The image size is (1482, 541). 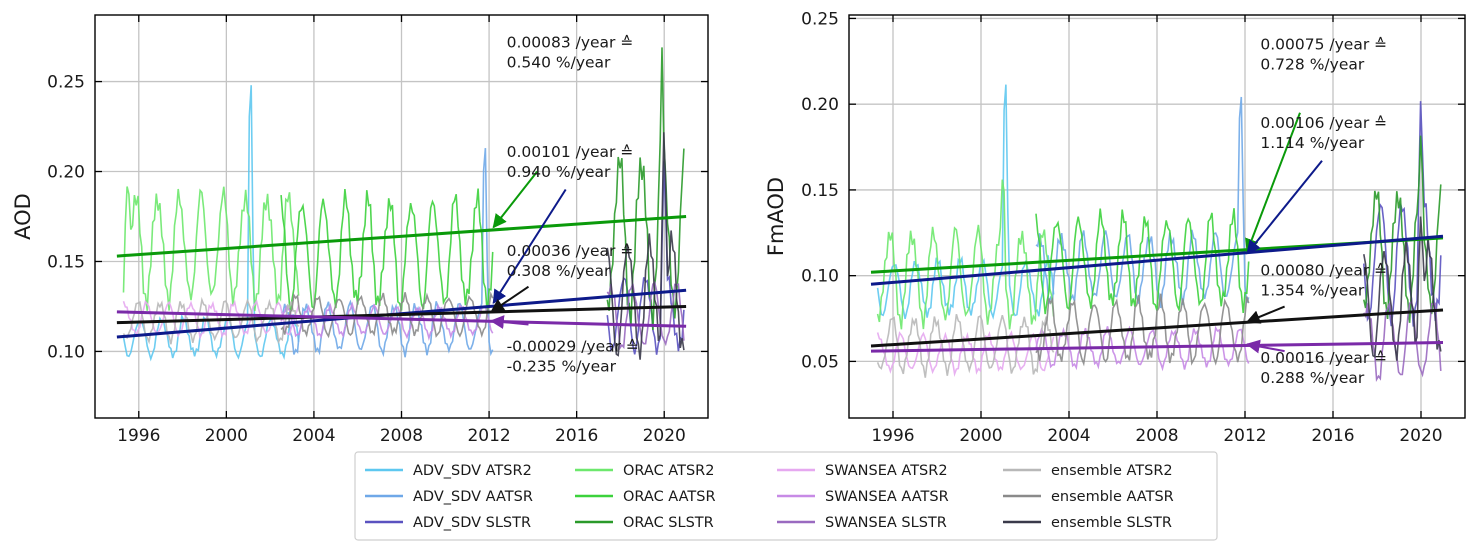 What do you see at coordinates (886, 471) in the screenshot?
I see `legend-label: SWANSEA ATSR2` at bounding box center [886, 471].